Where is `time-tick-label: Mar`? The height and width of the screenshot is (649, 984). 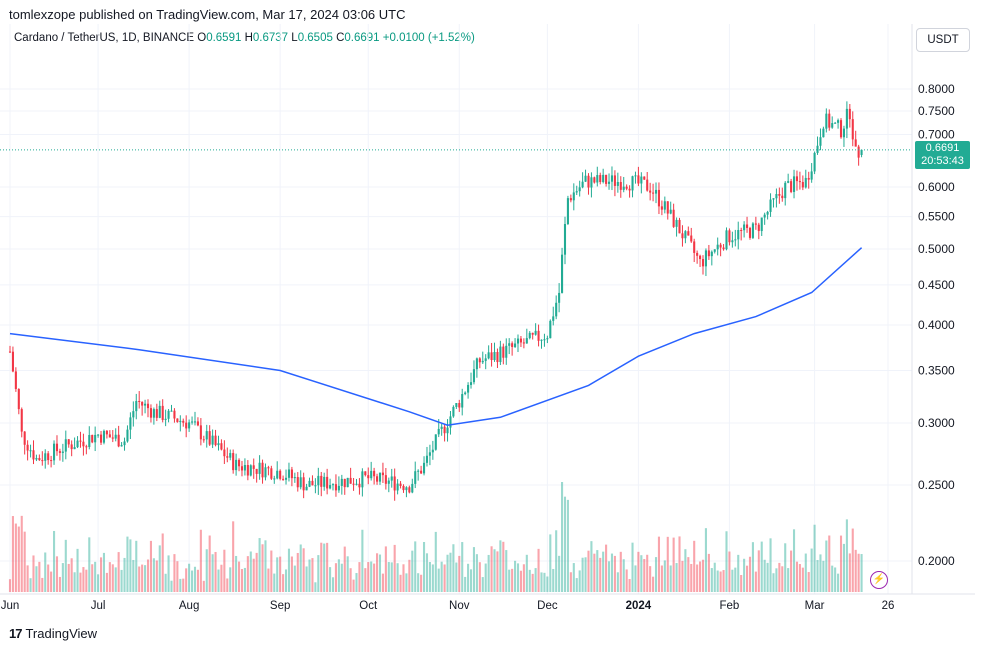 time-tick-label: Mar is located at coordinates (815, 606).